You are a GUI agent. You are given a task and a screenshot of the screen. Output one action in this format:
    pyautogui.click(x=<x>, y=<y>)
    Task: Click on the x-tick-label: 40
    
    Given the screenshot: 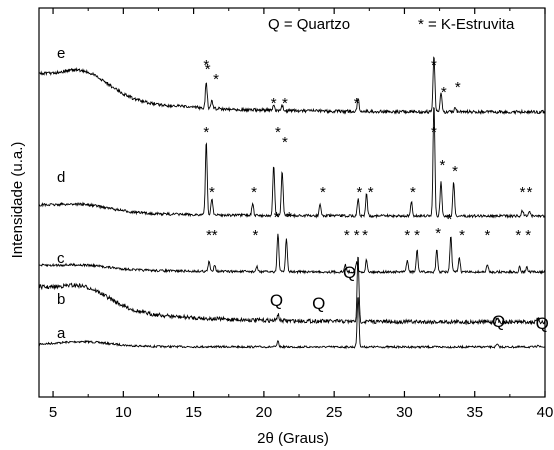 What is the action you would take?
    pyautogui.click(x=545, y=412)
    